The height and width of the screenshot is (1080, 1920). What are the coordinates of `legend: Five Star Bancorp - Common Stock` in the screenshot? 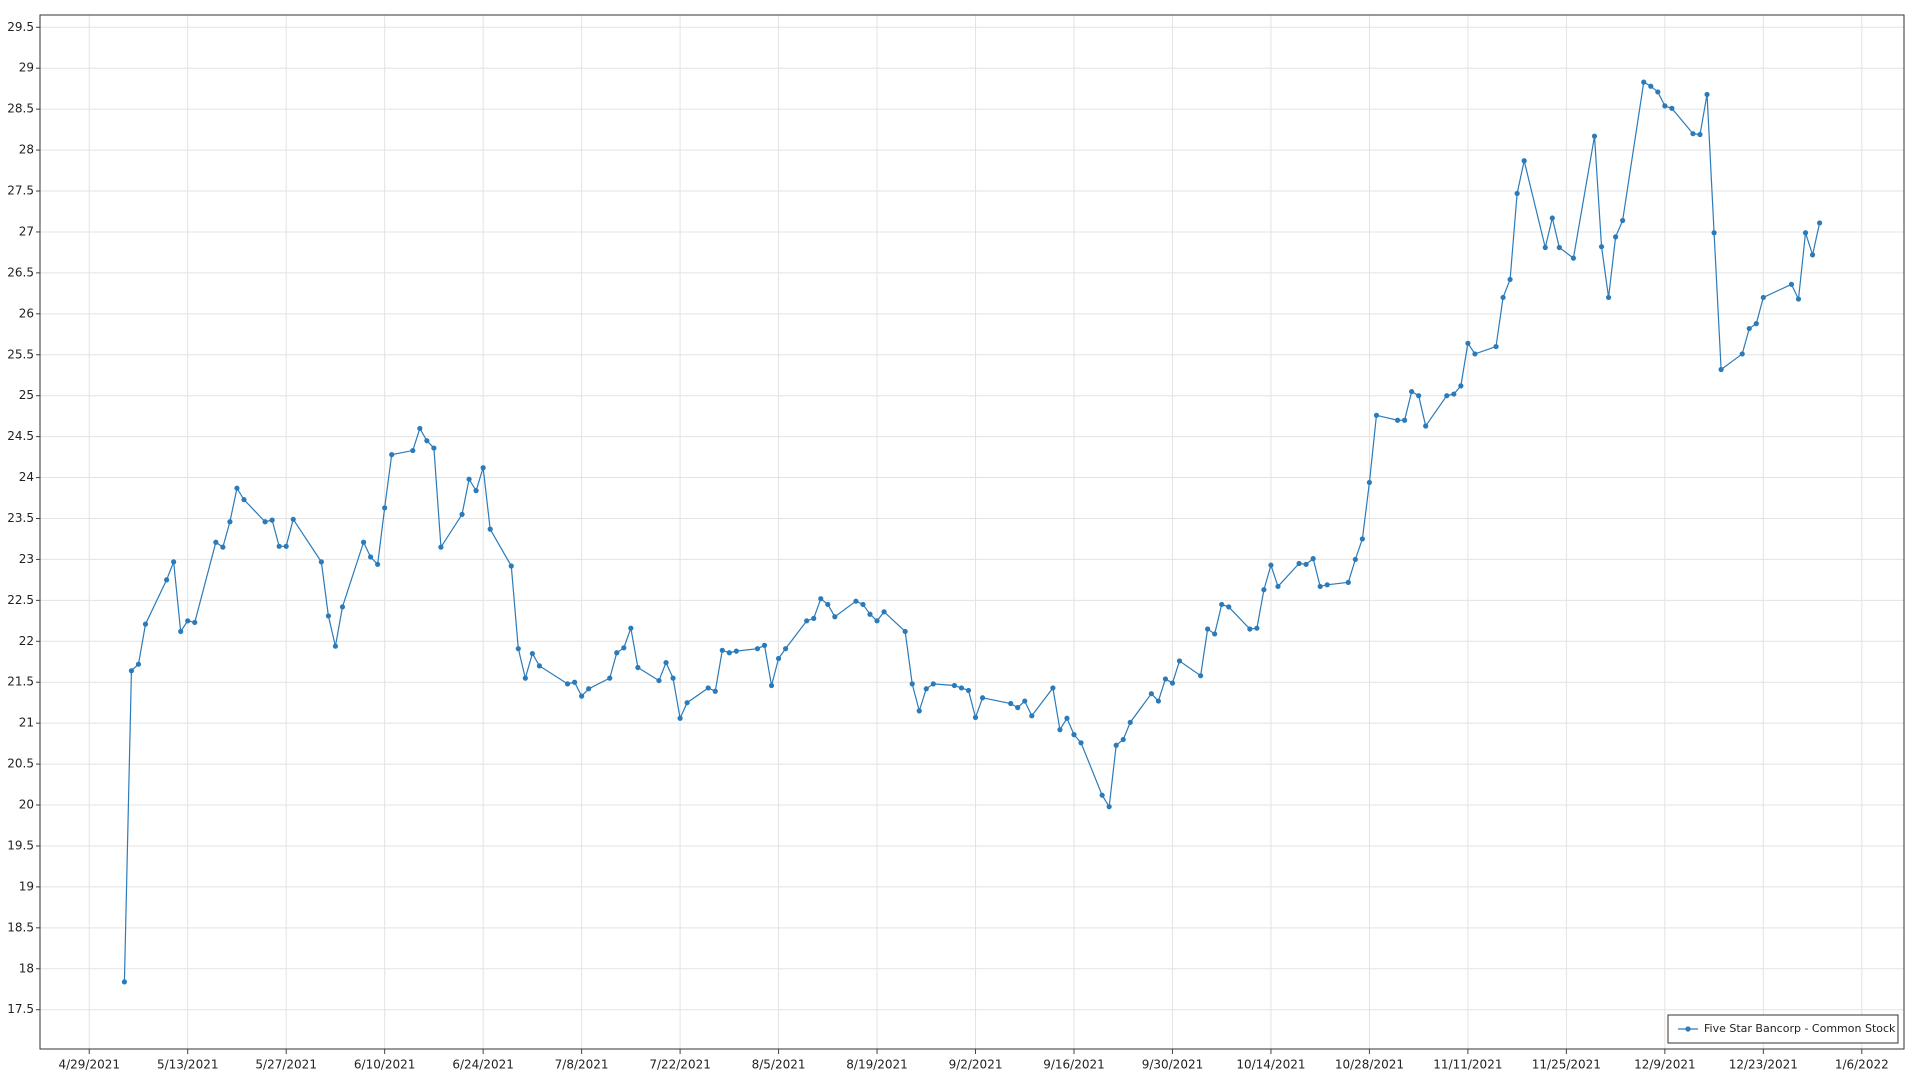 It's located at (1783, 1029).